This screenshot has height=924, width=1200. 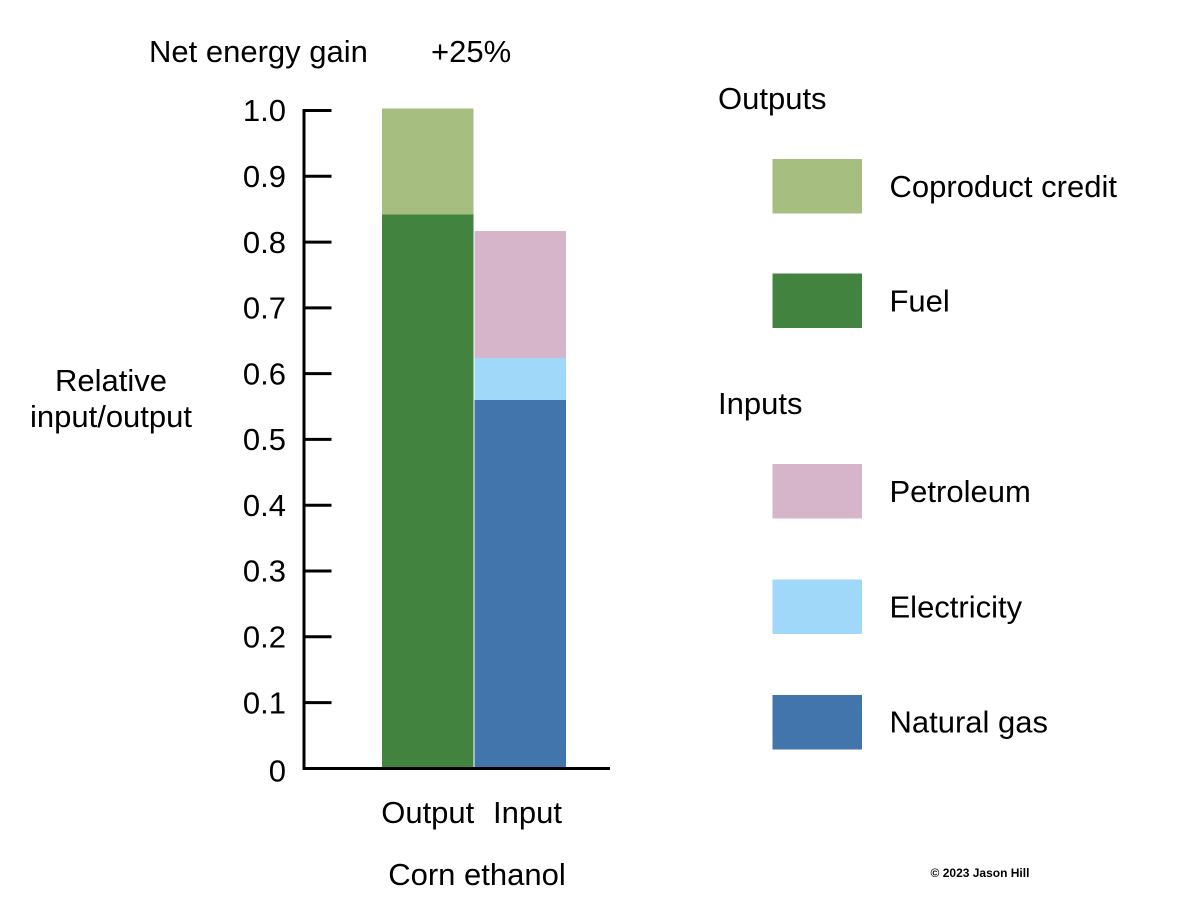 What do you see at coordinates (980, 873) in the screenshot?
I see `svg-text: © 2023 Jason Hill` at bounding box center [980, 873].